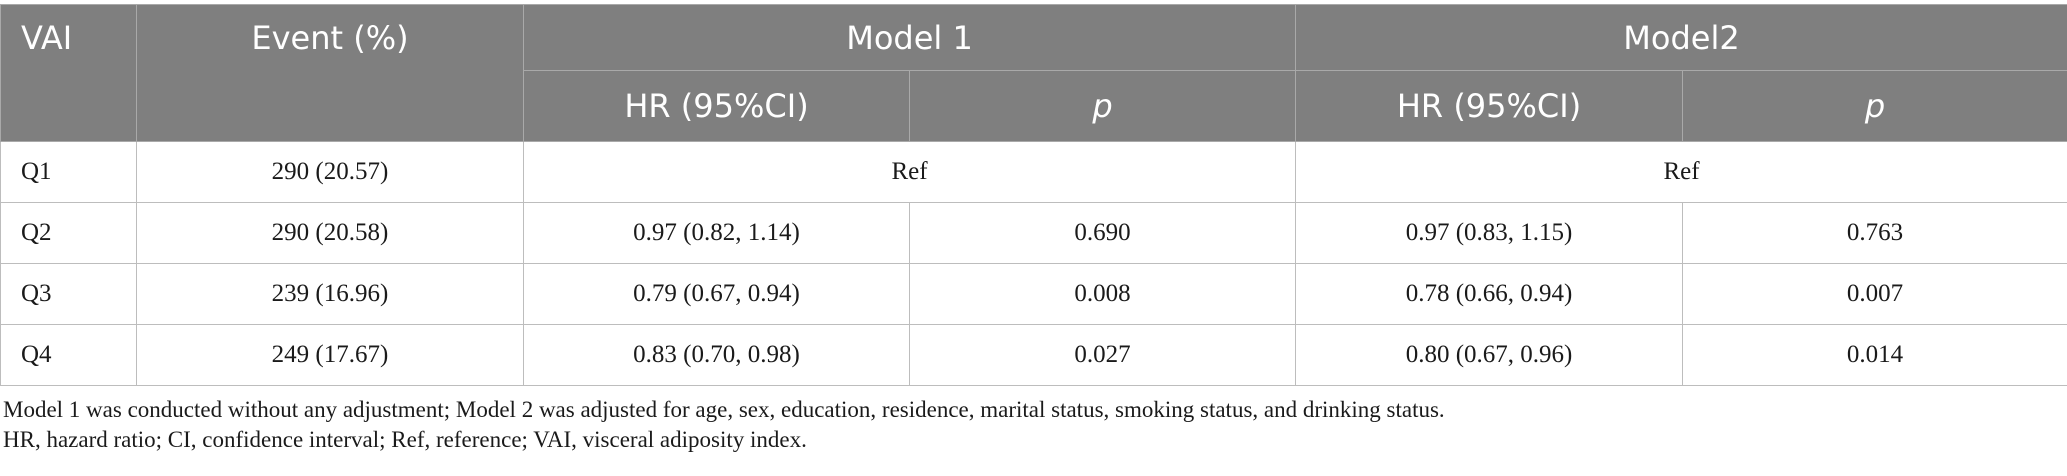 This screenshot has height=476, width=2067. What do you see at coordinates (330, 172) in the screenshot?
I see `event-cell: 290 (20.57)` at bounding box center [330, 172].